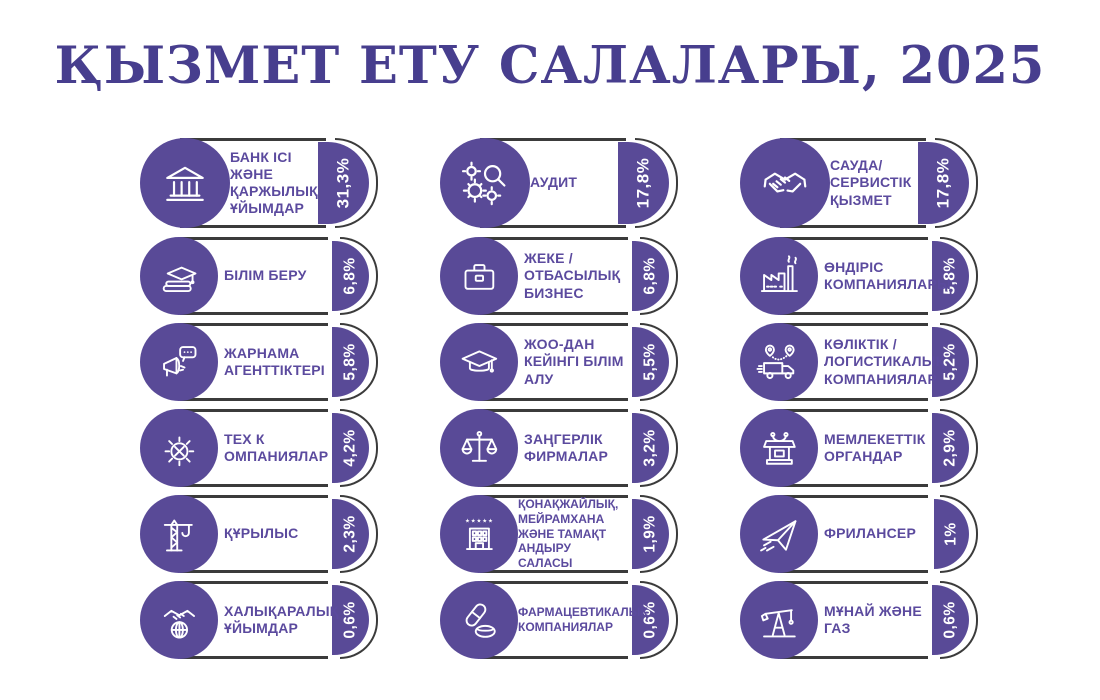 The height and width of the screenshot is (700, 1100). I want to click on sector-item-family-business: ЖЕКЕ / ОТБАСЫЛЫҚ БИЗНЕС 6,8%, so click(559, 276).